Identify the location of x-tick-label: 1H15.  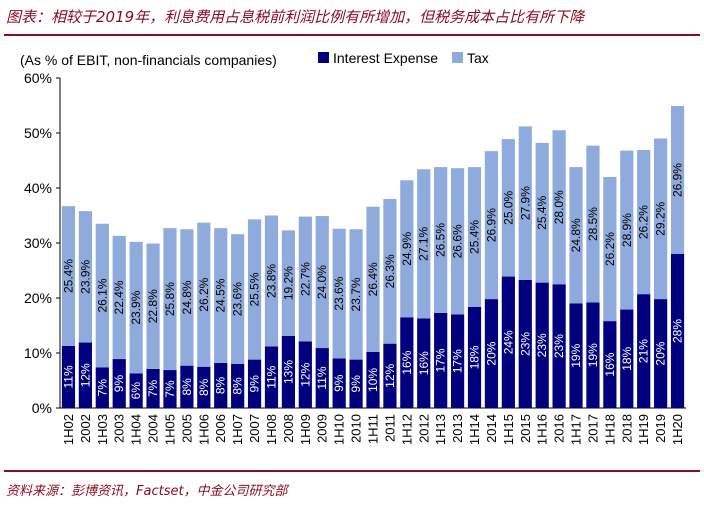
(508, 429).